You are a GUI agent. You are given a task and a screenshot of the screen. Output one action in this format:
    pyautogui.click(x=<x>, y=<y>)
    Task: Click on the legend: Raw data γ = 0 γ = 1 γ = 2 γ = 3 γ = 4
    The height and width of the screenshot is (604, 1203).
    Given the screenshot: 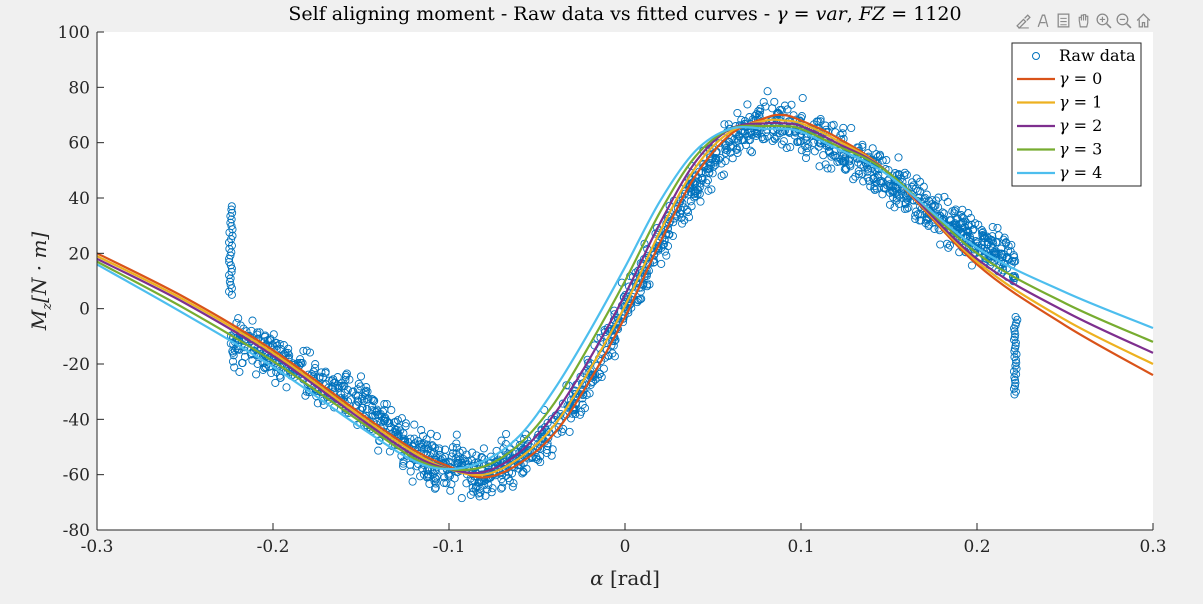 What is the action you would take?
    pyautogui.click(x=1076, y=114)
    